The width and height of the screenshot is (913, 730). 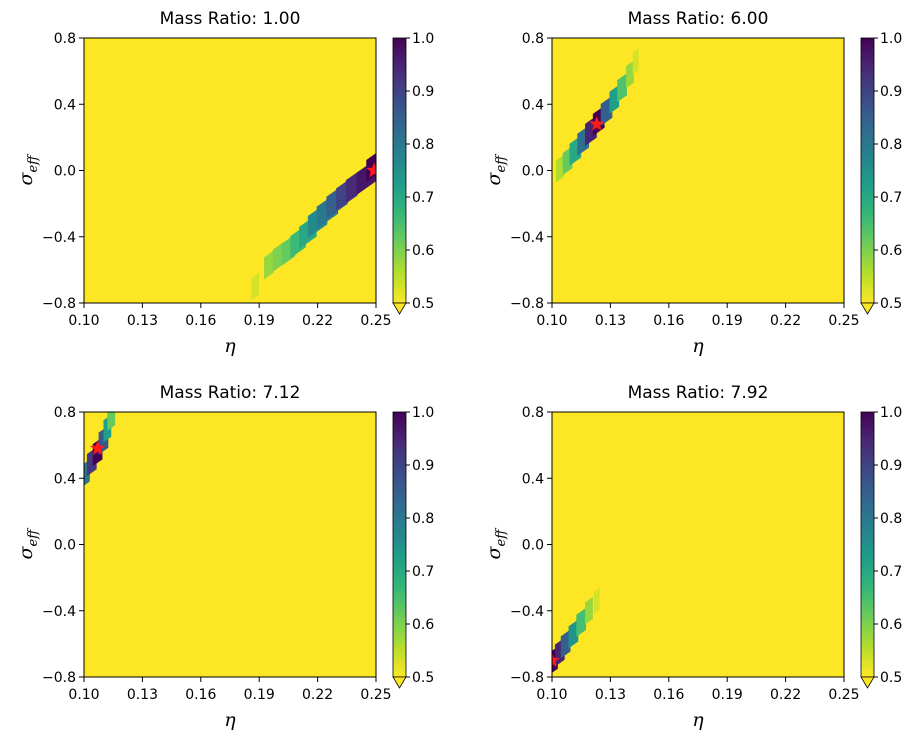 I want to click on chart-title: Mass Ratio: 1.00, so click(x=230, y=19).